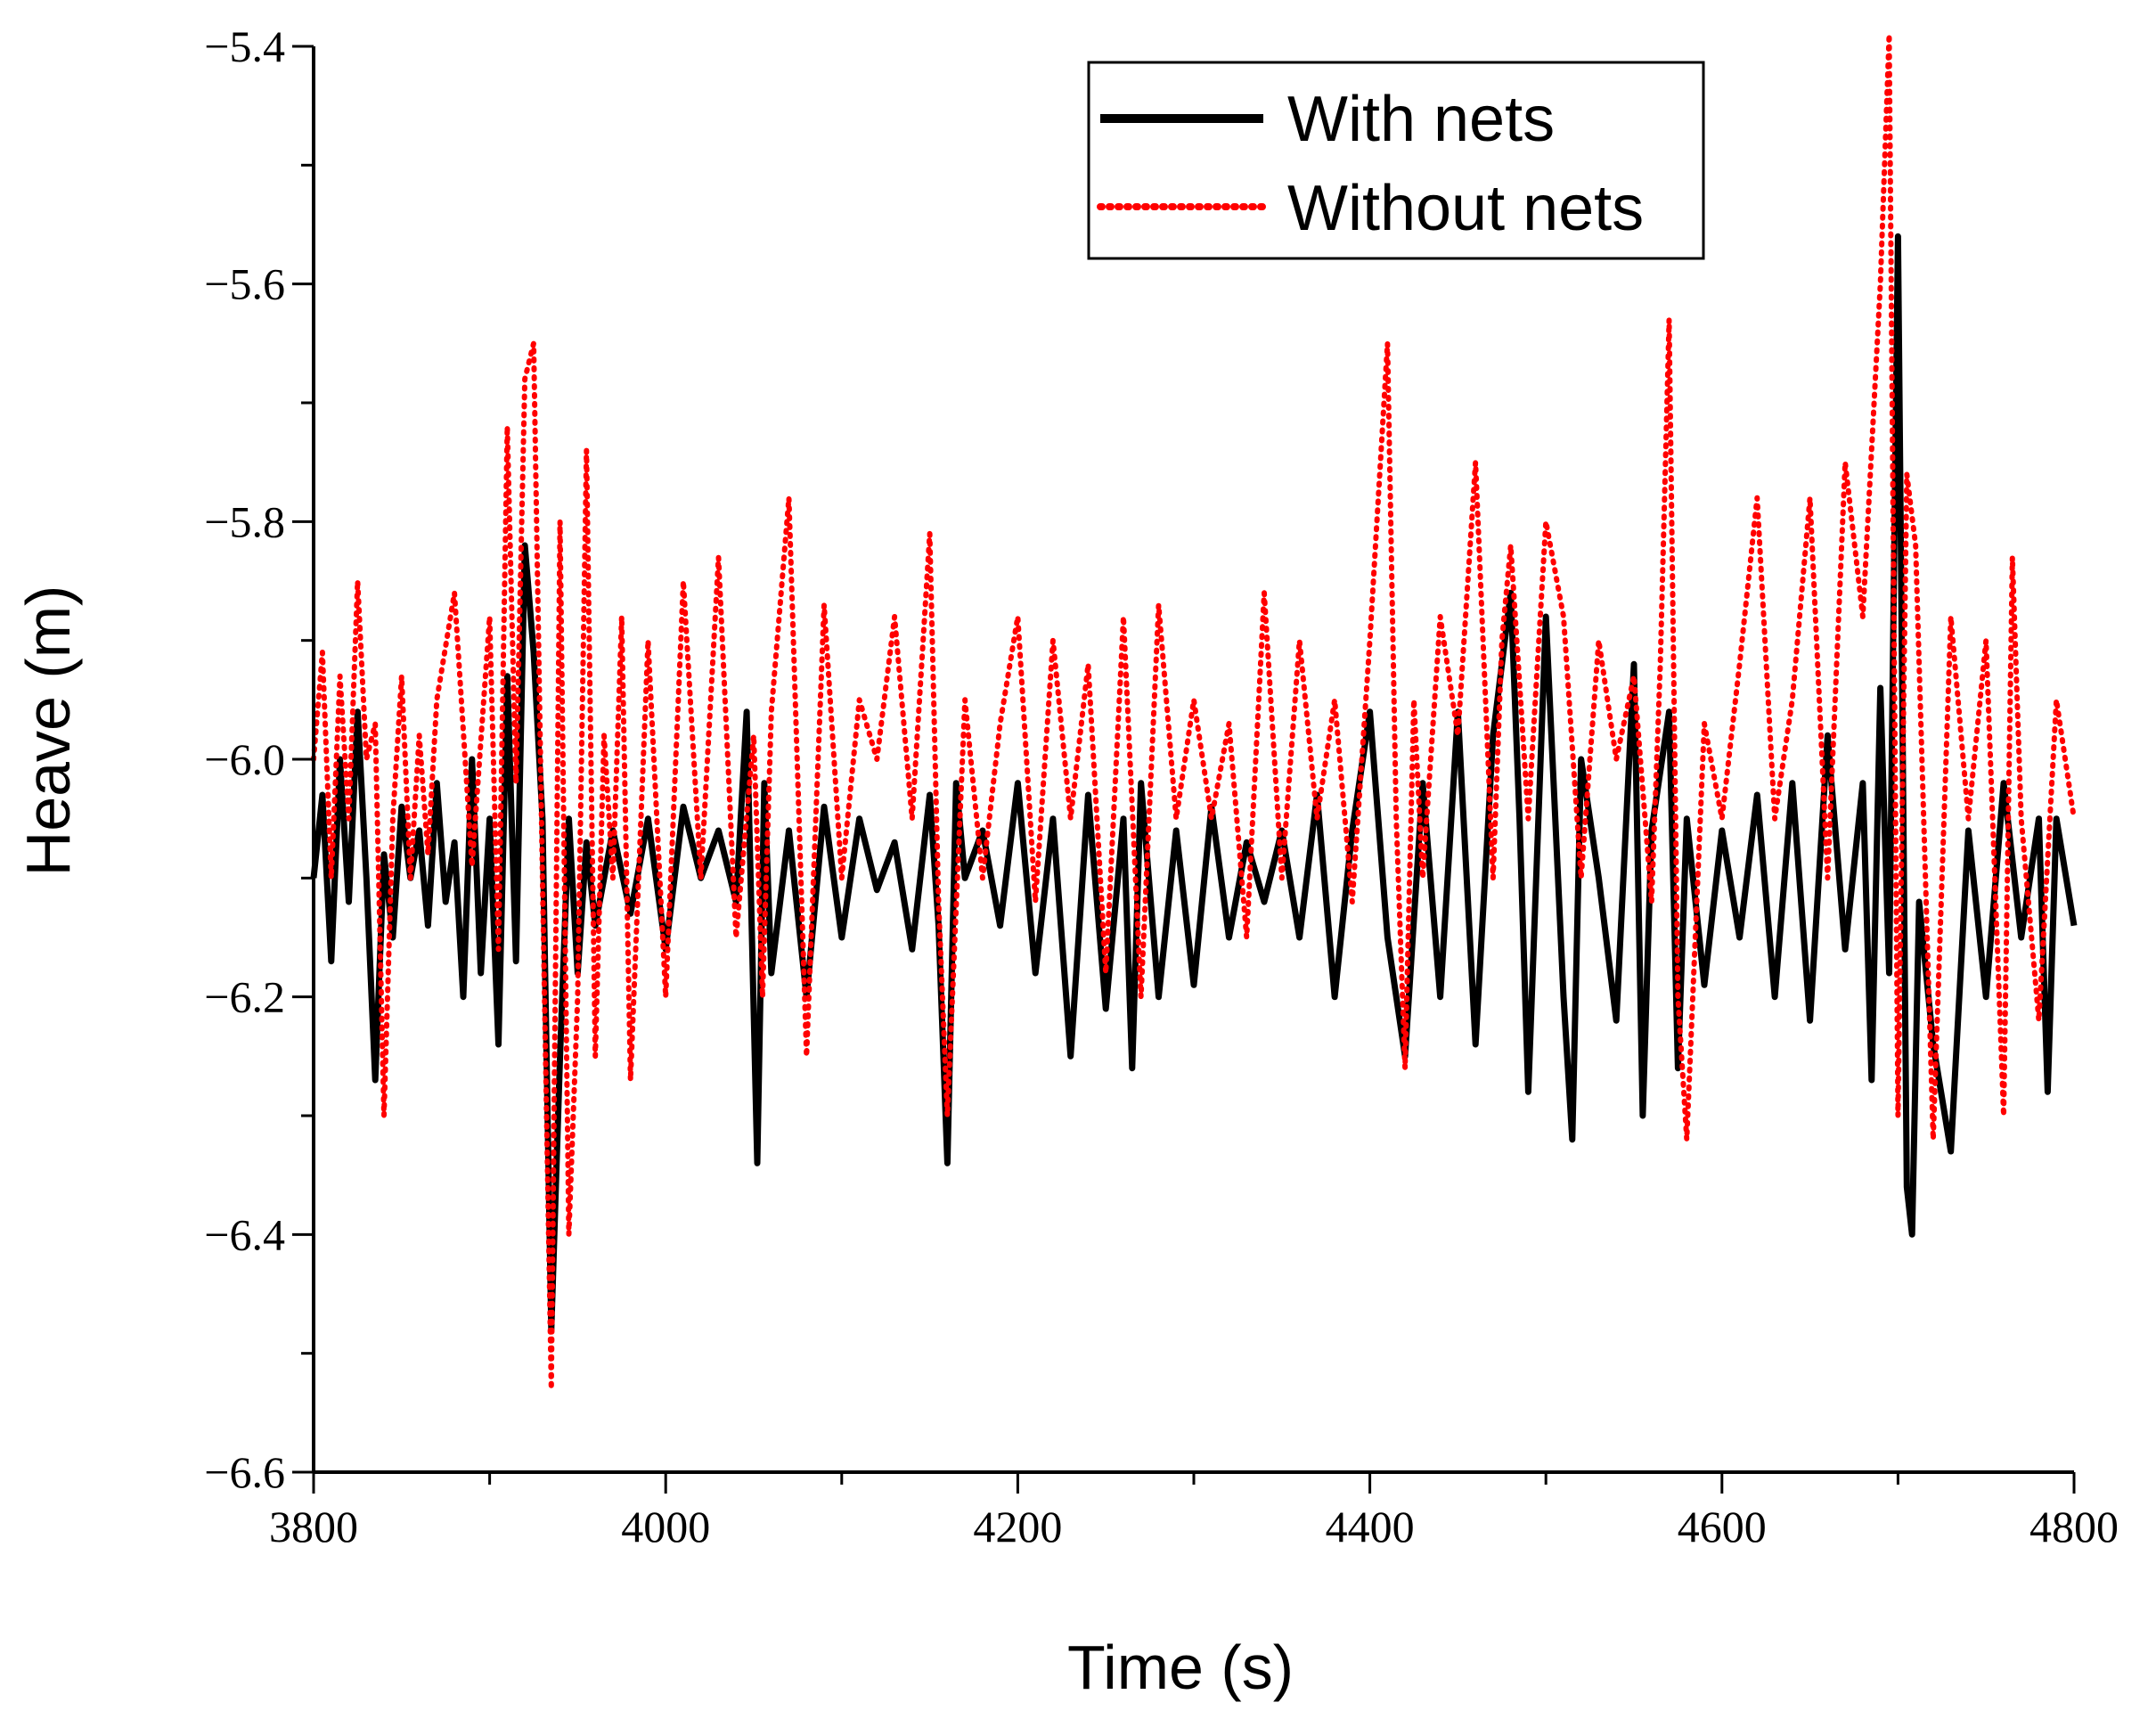 The width and height of the screenshot is (2156, 1719). I want to click on x-tick-label: 4200, so click(1017, 1526).